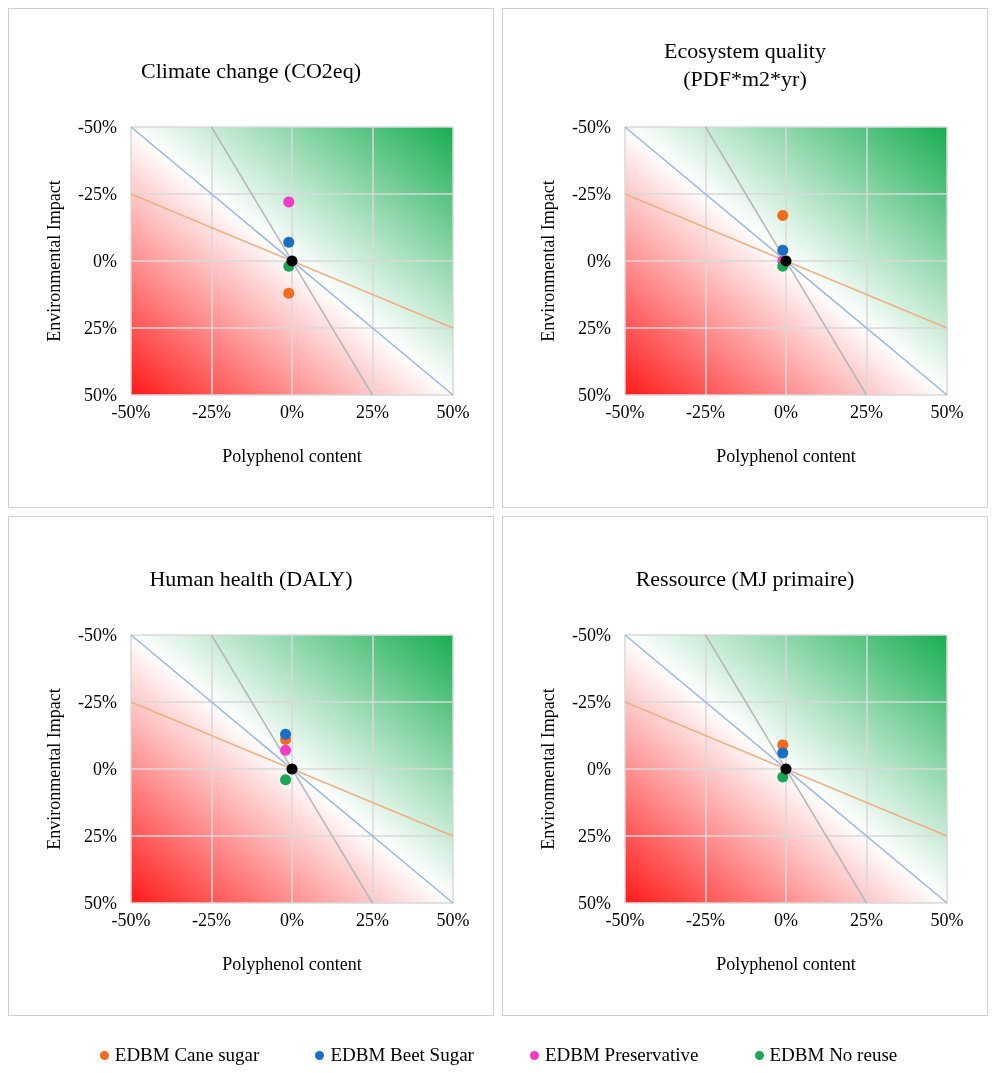 The image size is (997, 1073). What do you see at coordinates (621, 1055) in the screenshot?
I see `legend-label: EDBM Preservative` at bounding box center [621, 1055].